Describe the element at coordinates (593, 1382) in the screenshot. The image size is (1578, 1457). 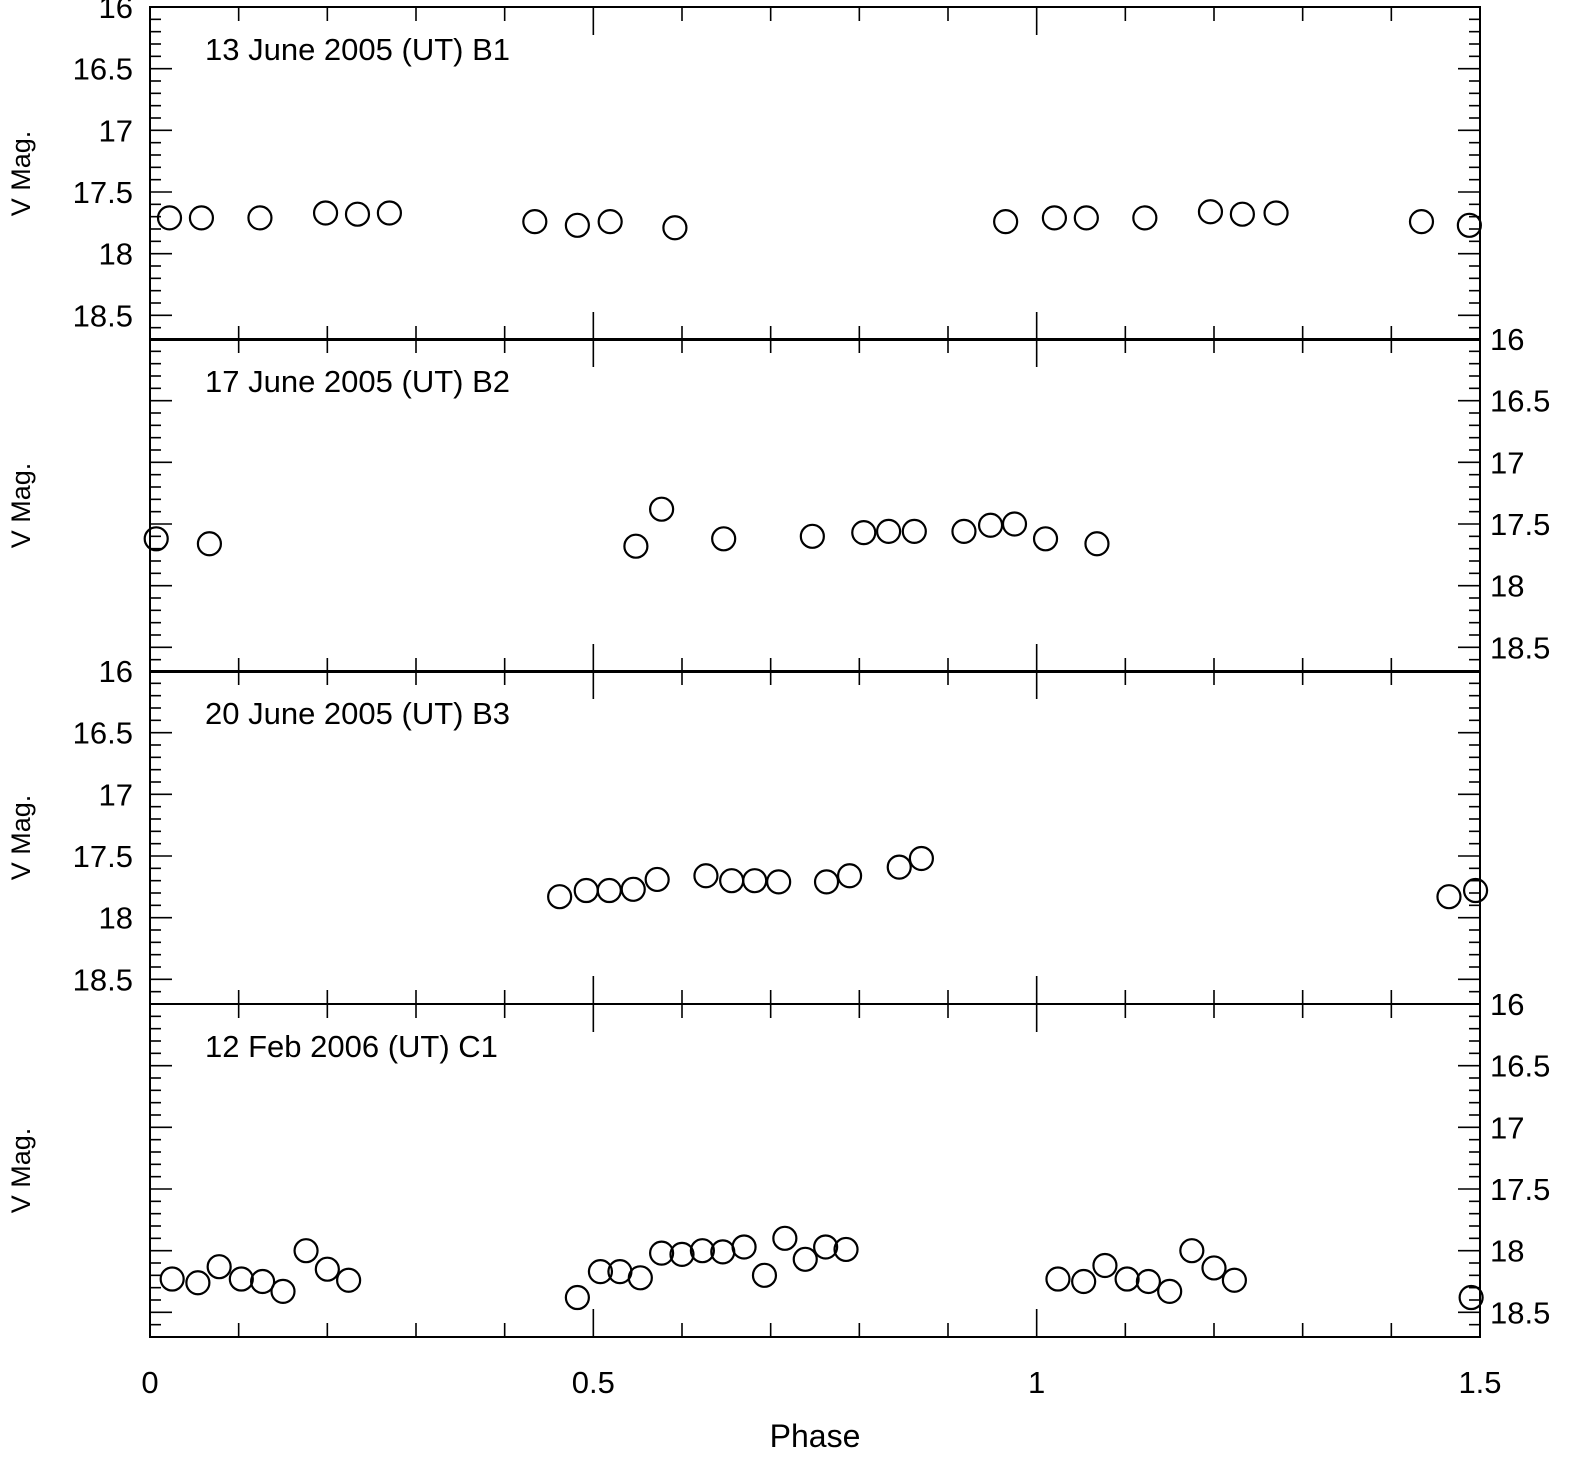
I see `x-tick-label: 0.5` at that location.